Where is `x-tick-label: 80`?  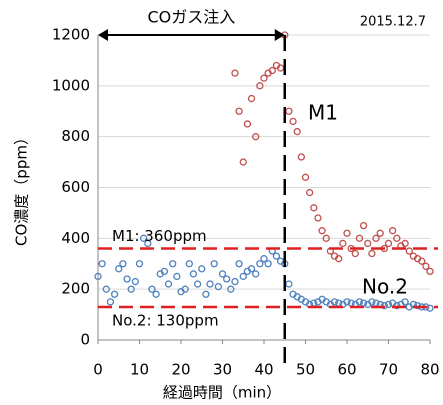
x-tick-label: 80 is located at coordinates (429, 370).